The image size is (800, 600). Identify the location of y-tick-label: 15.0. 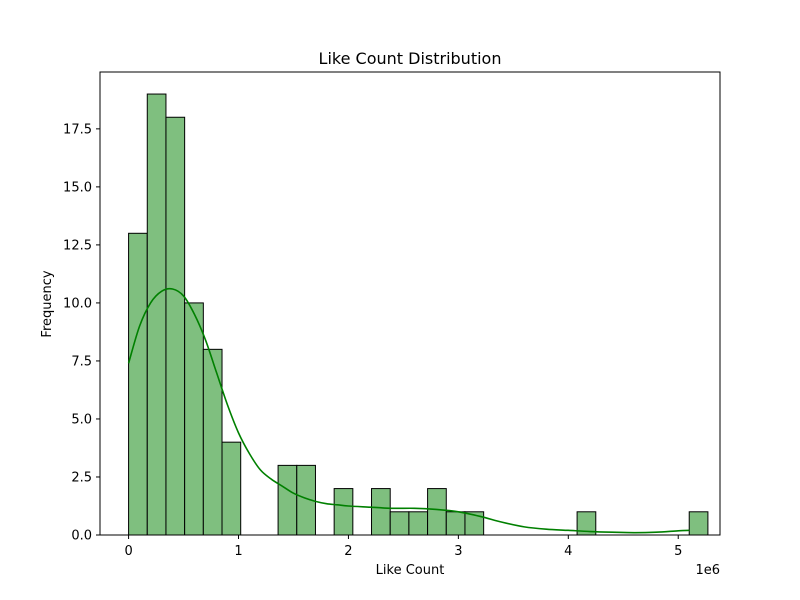
(77, 187).